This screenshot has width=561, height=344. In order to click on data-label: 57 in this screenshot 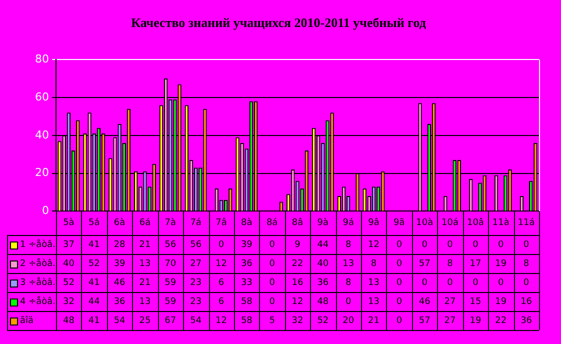, I will do `click(424, 321)`.